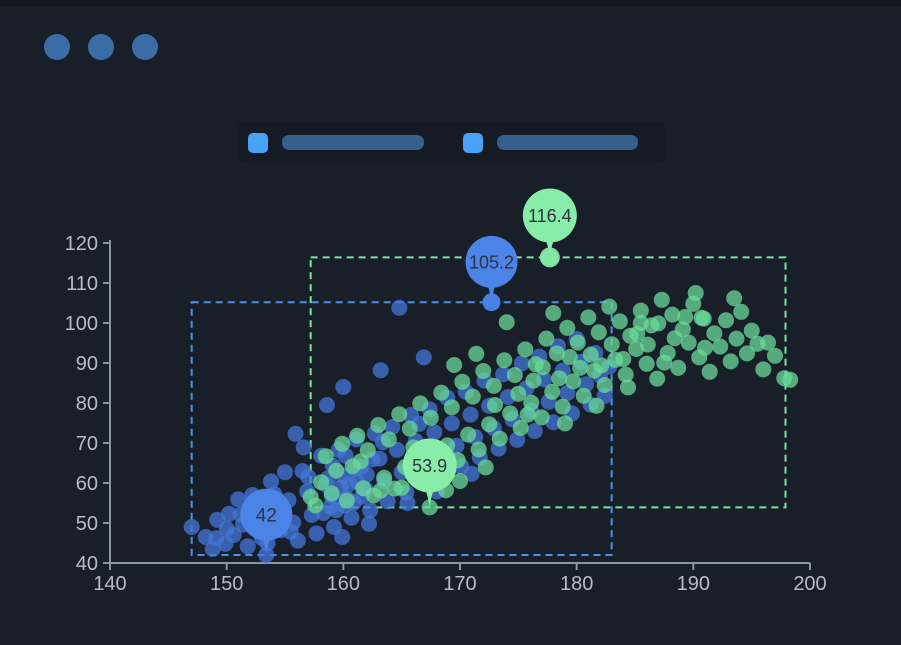  Describe the element at coordinates (266, 521) in the screenshot. I see `series-blue-min-markpoint-pin: 42` at that location.